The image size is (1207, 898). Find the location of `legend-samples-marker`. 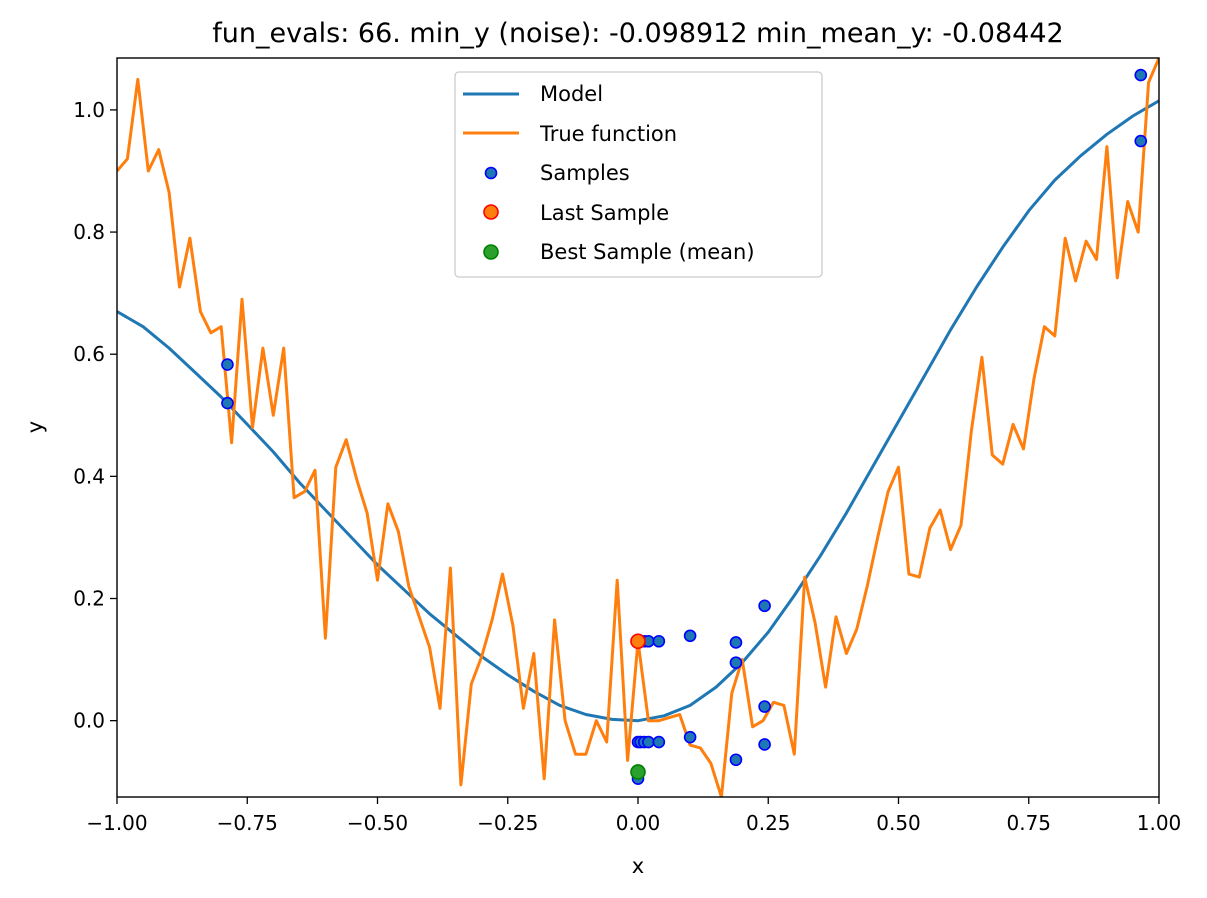

legend-samples-marker is located at coordinates (491, 173).